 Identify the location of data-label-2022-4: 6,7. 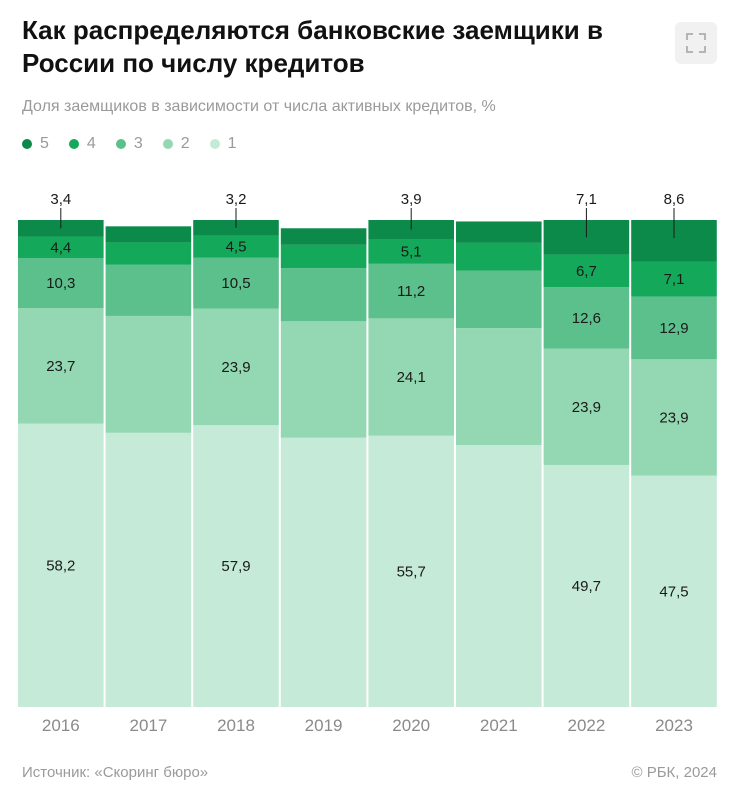
(586, 271).